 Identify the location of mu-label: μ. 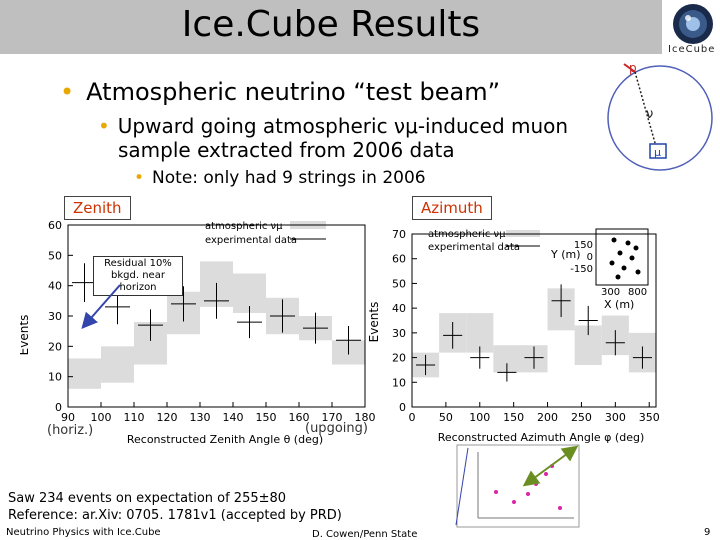
(657, 152).